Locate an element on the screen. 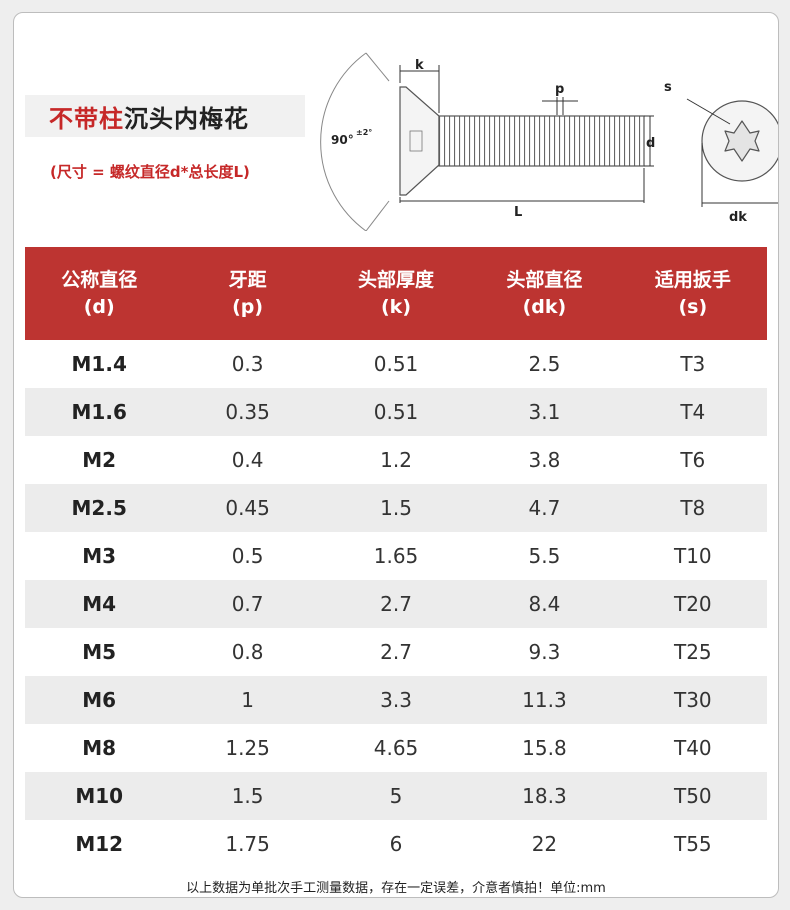 This screenshot has width=790, height=910. table-row: M4 0.7 2.7 8.4 T20 is located at coordinates (396, 604).